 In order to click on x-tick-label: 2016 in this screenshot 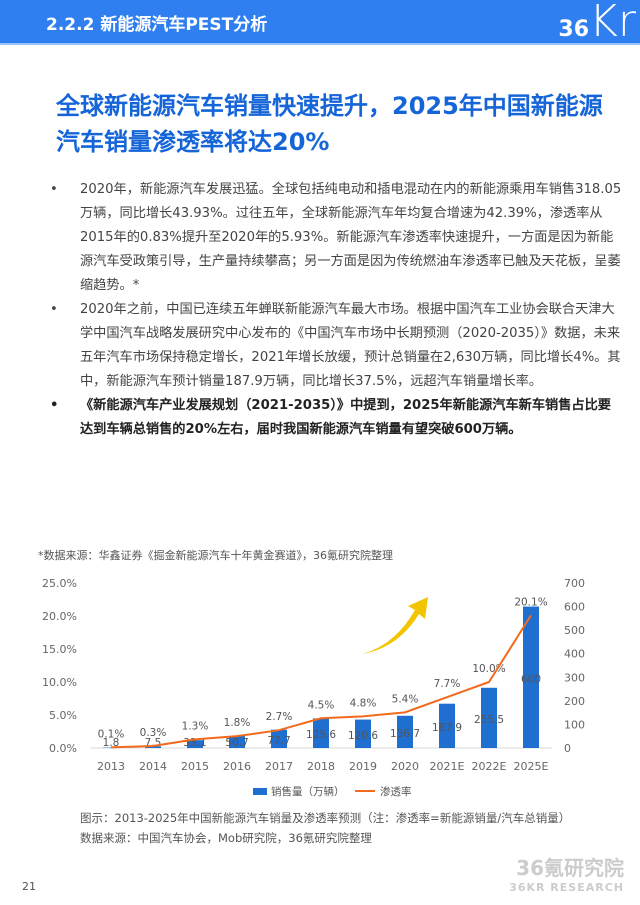, I will do `click(237, 766)`.